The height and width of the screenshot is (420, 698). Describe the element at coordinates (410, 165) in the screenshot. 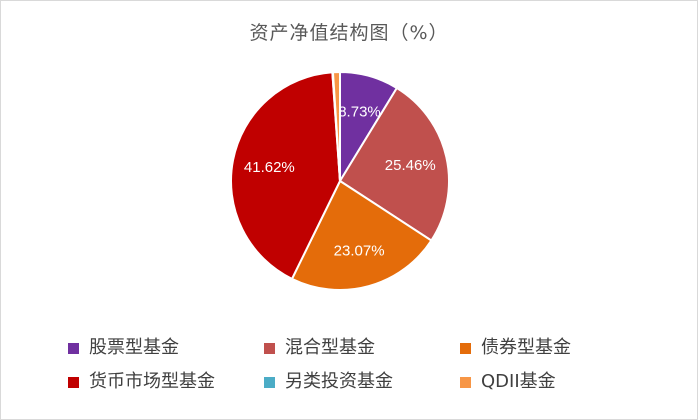

I see `data-label: 25.46%` at that location.